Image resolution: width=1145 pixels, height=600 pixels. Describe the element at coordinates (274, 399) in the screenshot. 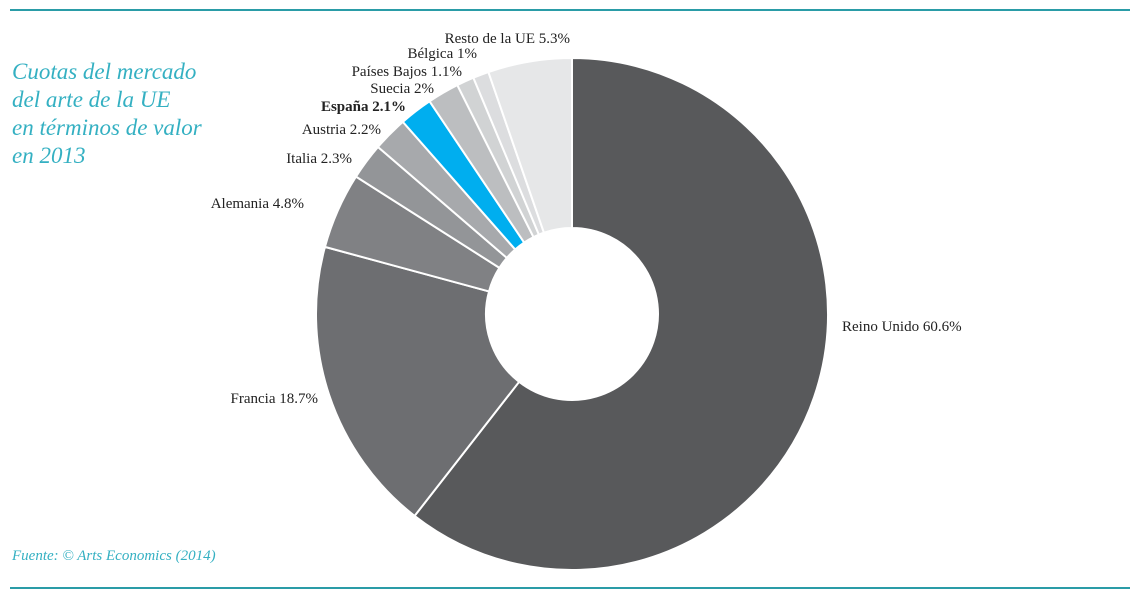

I see `label-francia: Francia 18.7%` at that location.